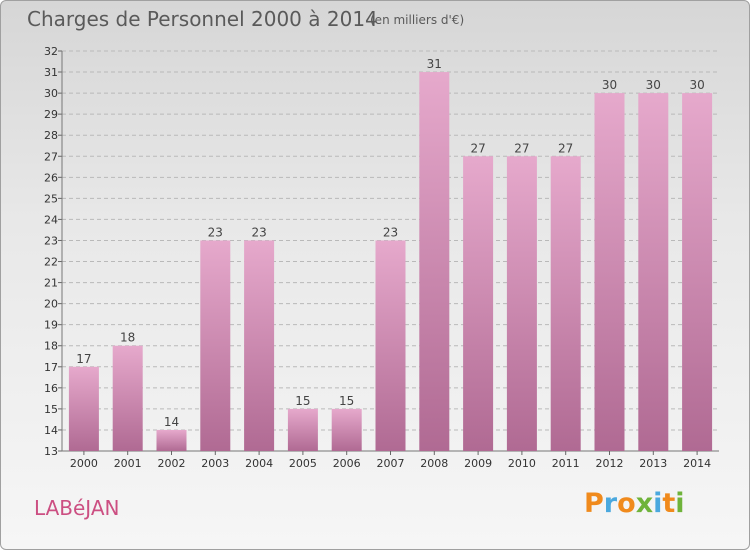 This screenshot has width=750, height=550. I want to click on x-tick-label: 2001, so click(128, 463).